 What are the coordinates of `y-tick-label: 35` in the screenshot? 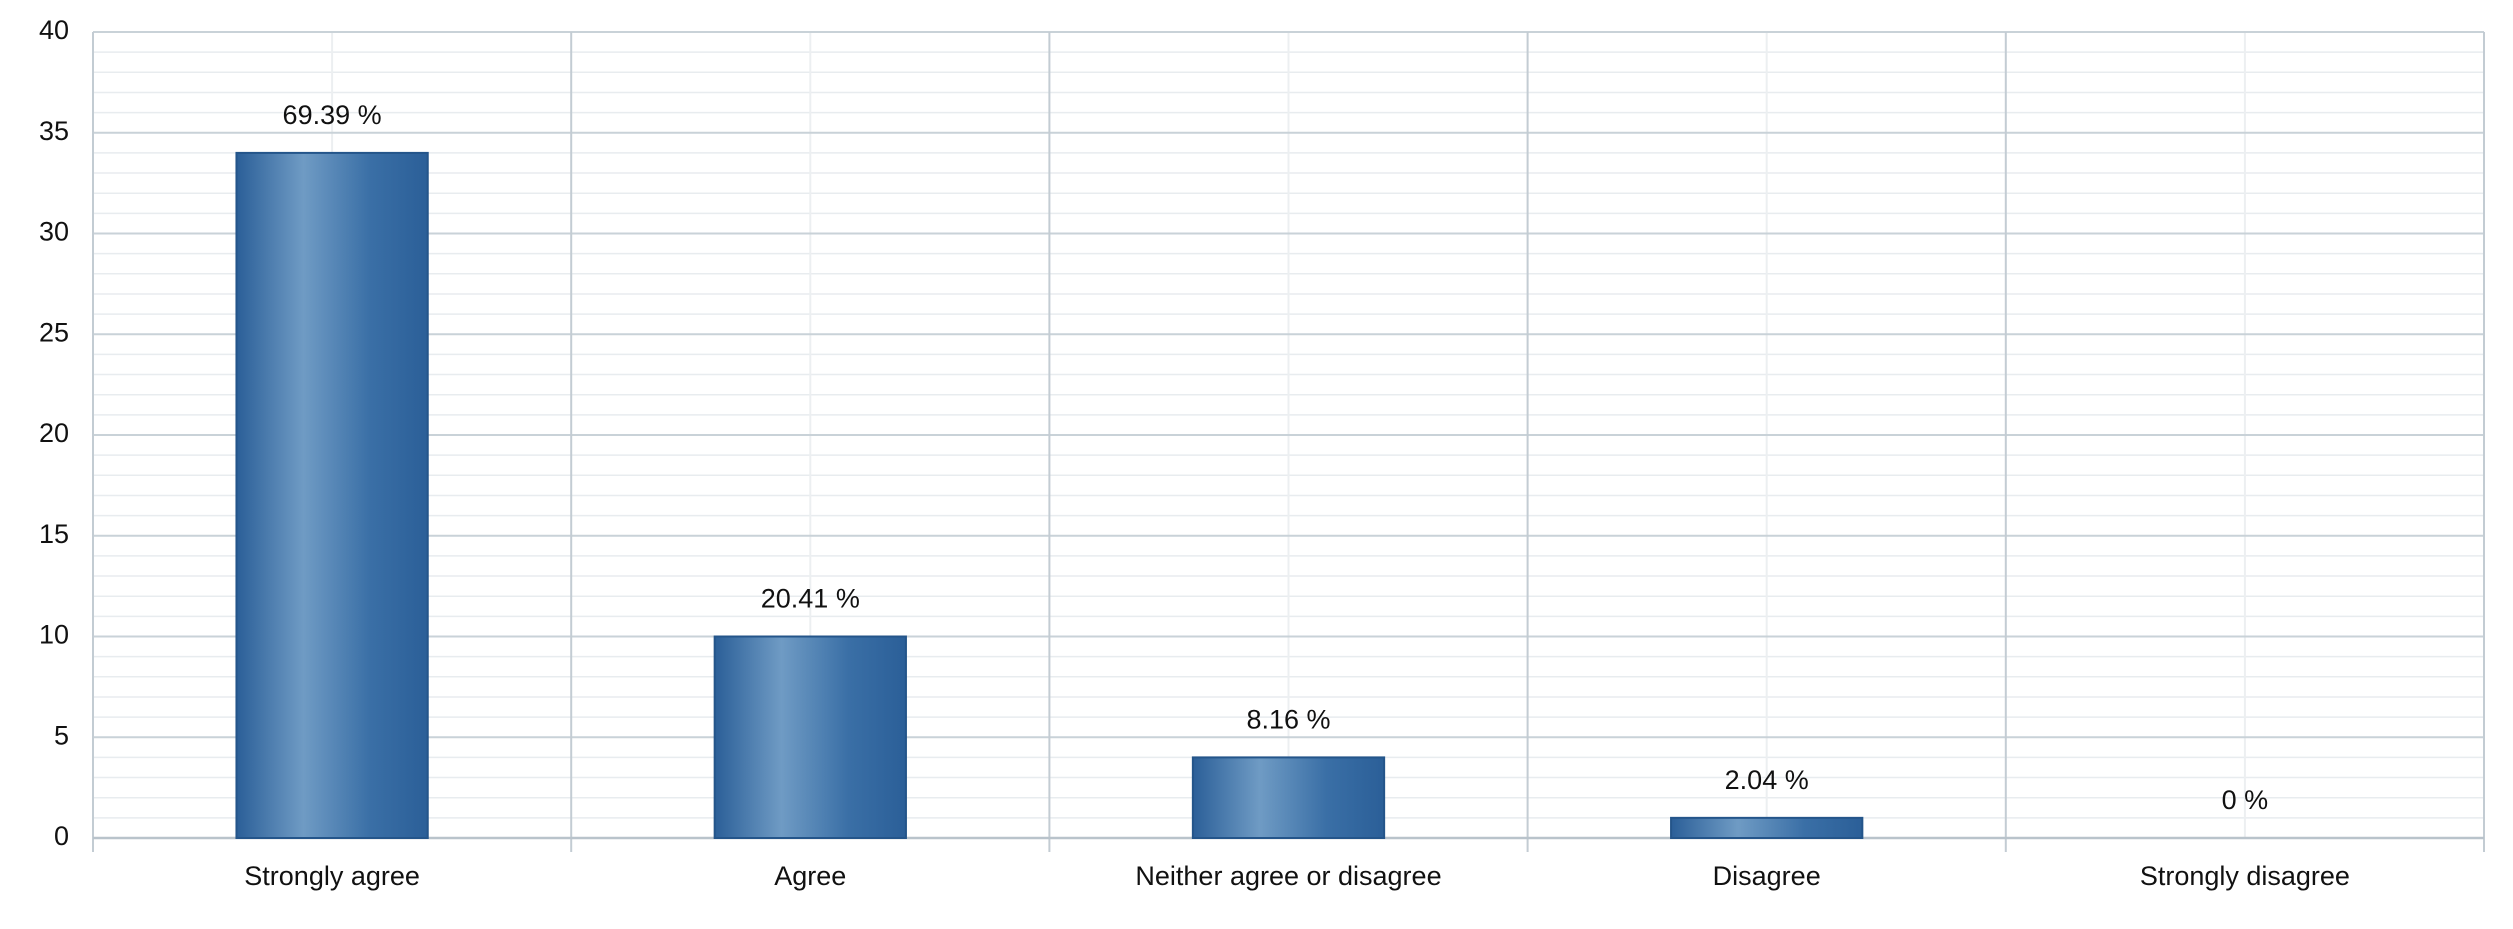 It's located at (54, 131).